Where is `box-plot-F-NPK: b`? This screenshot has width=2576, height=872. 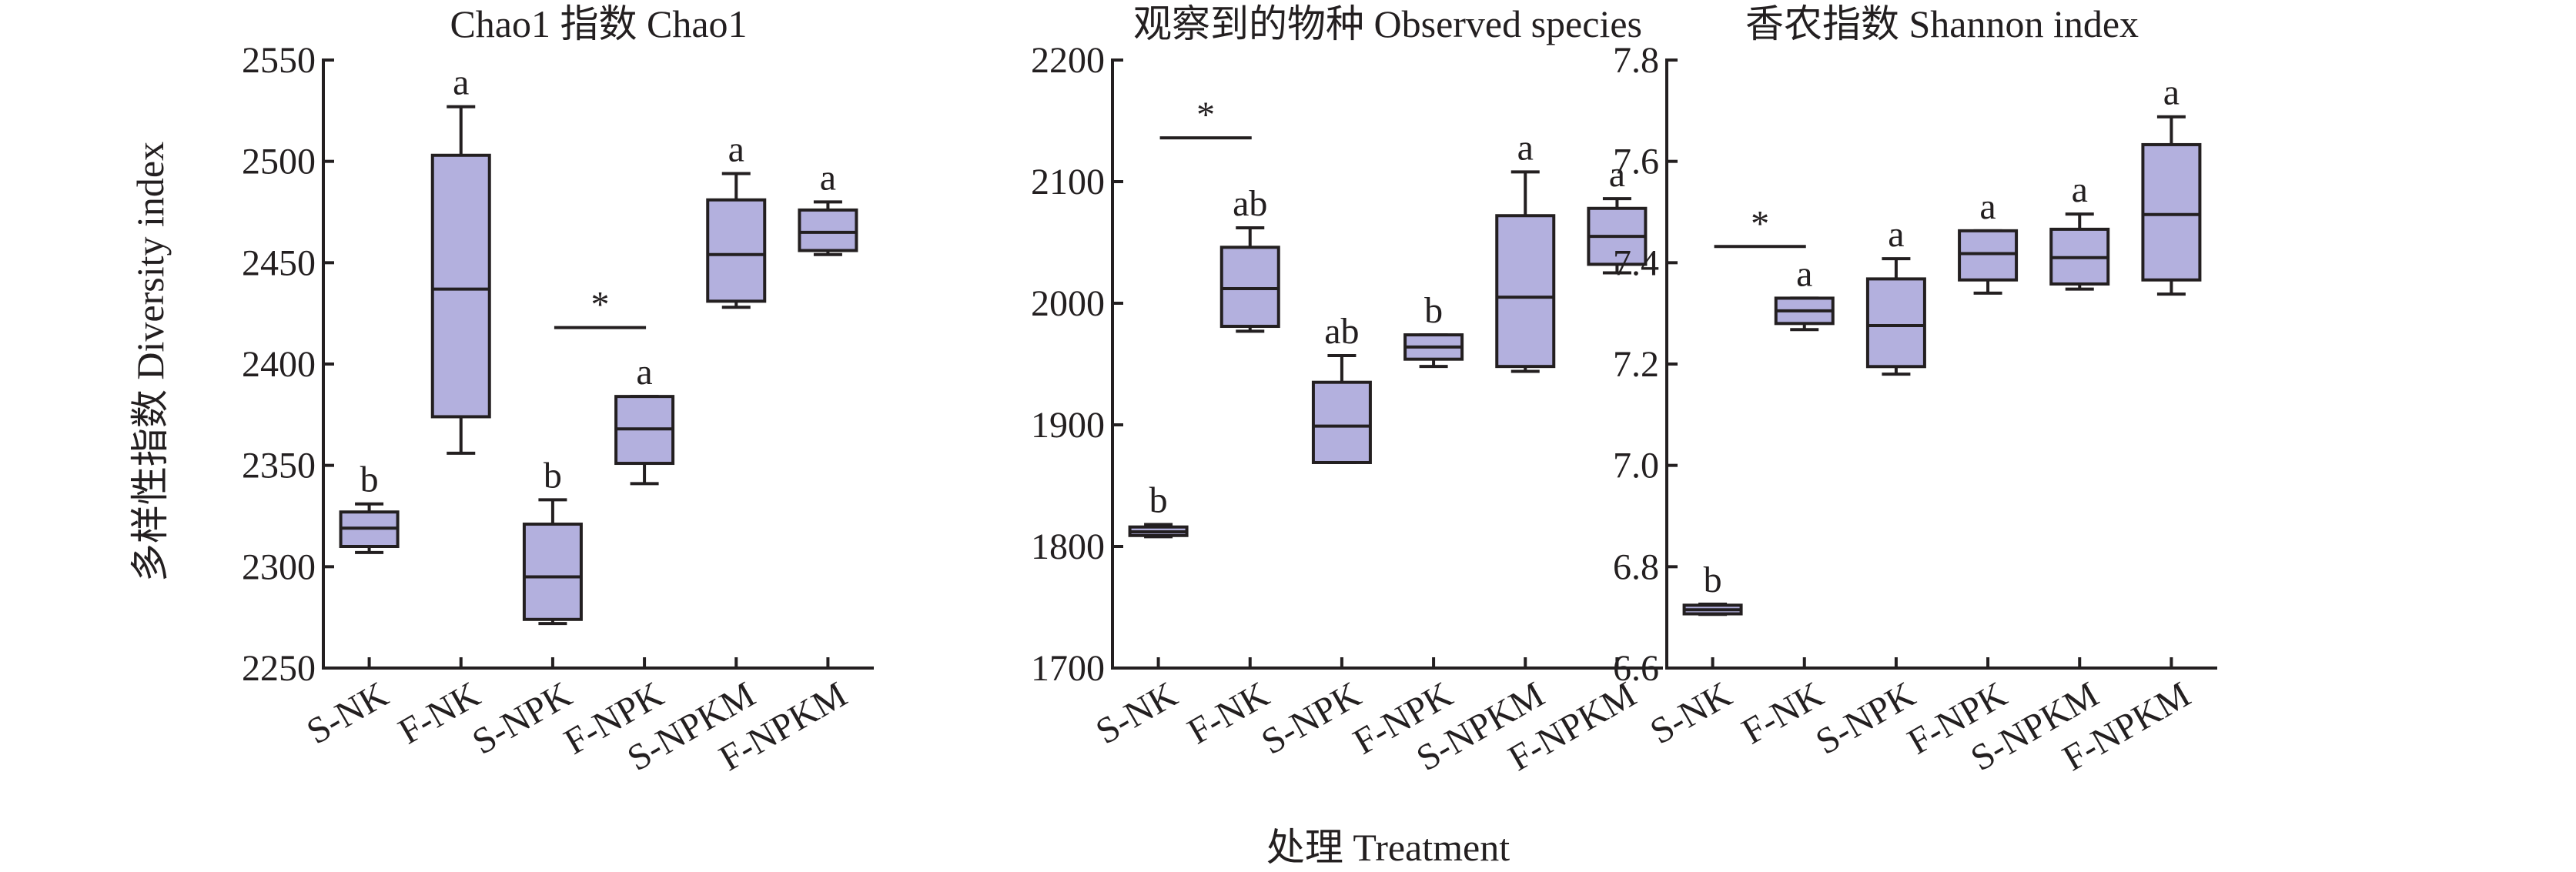
box-plot-F-NPK: b is located at coordinates (1433, 329).